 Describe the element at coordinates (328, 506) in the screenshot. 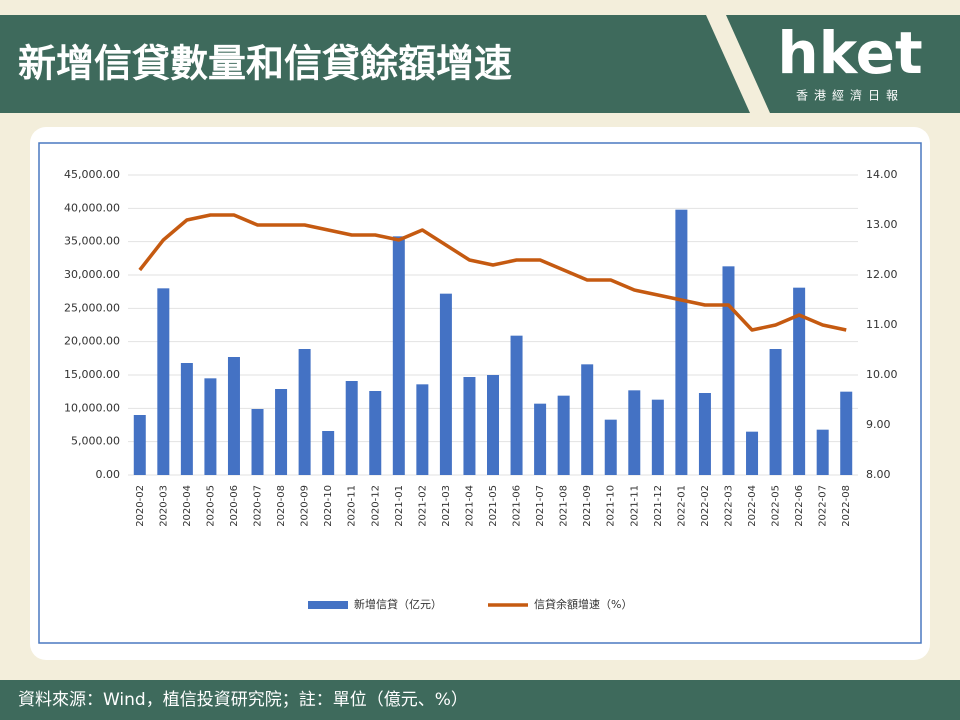

I see `x-tick-label: 2020-10` at that location.